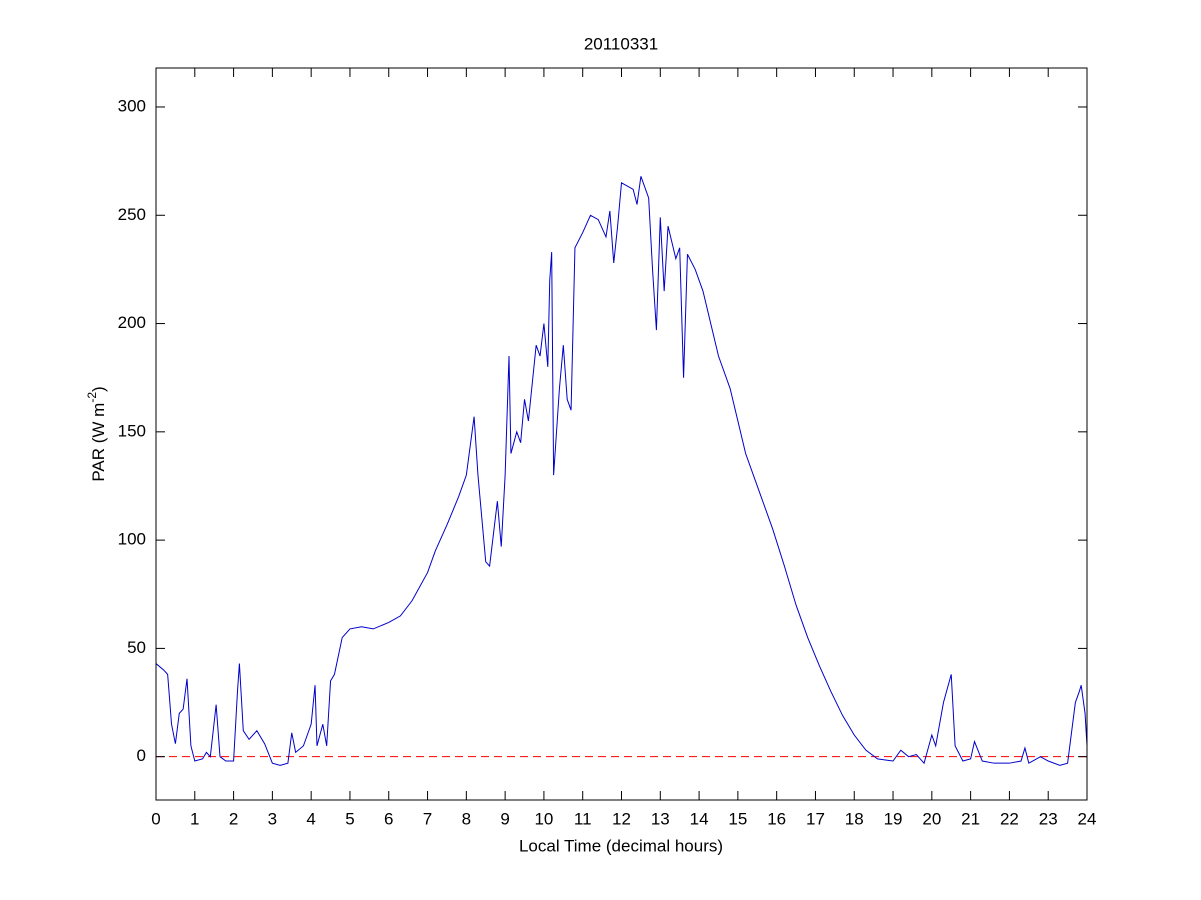 This screenshot has width=1201, height=900. What do you see at coordinates (132, 105) in the screenshot?
I see `y-tick-label: 300` at bounding box center [132, 105].